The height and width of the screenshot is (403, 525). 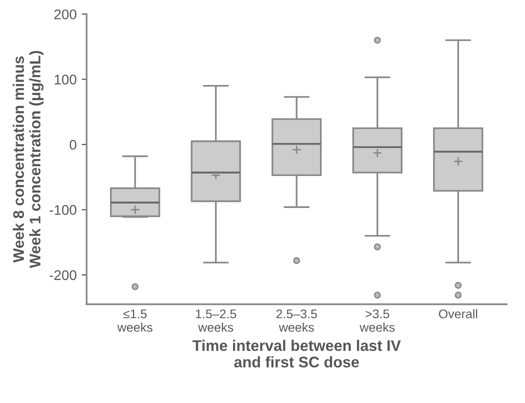 What do you see at coordinates (65, 79) in the screenshot?
I see `y-tick-label: 100` at bounding box center [65, 79].